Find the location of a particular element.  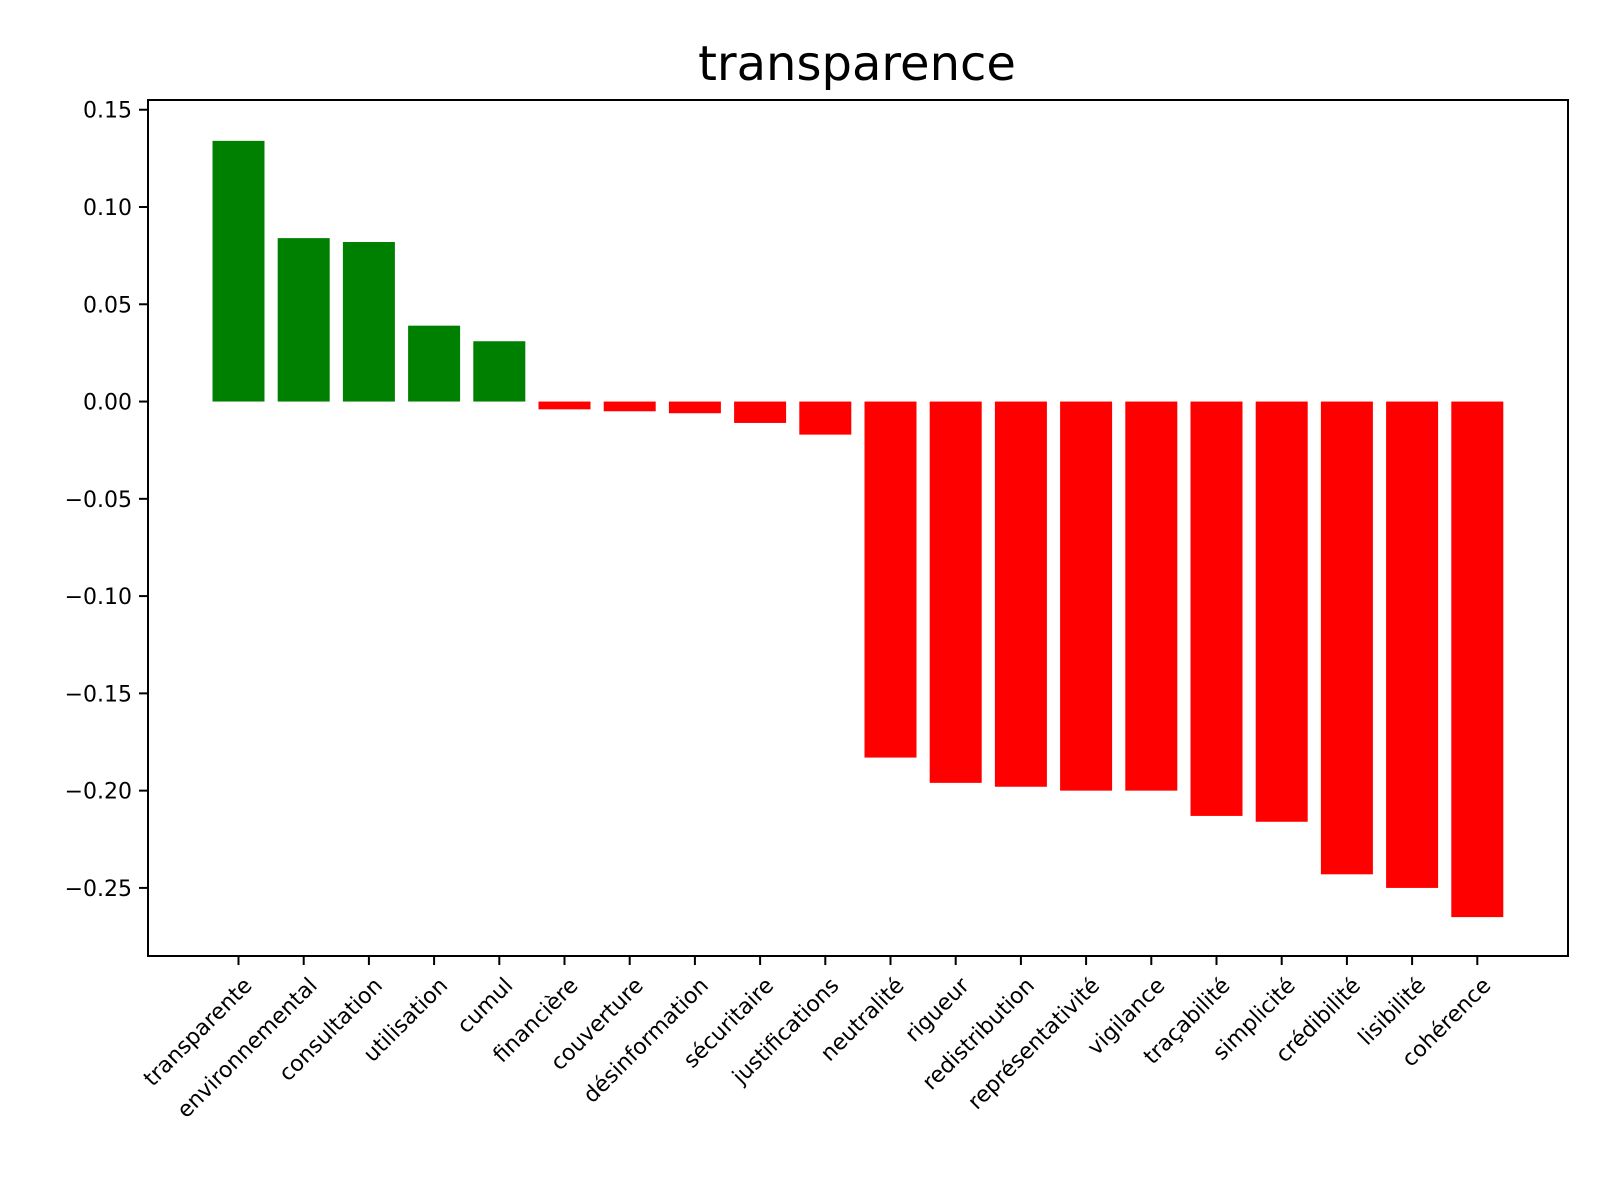

y-tick-label-2: 0.05 is located at coordinates (107, 305).